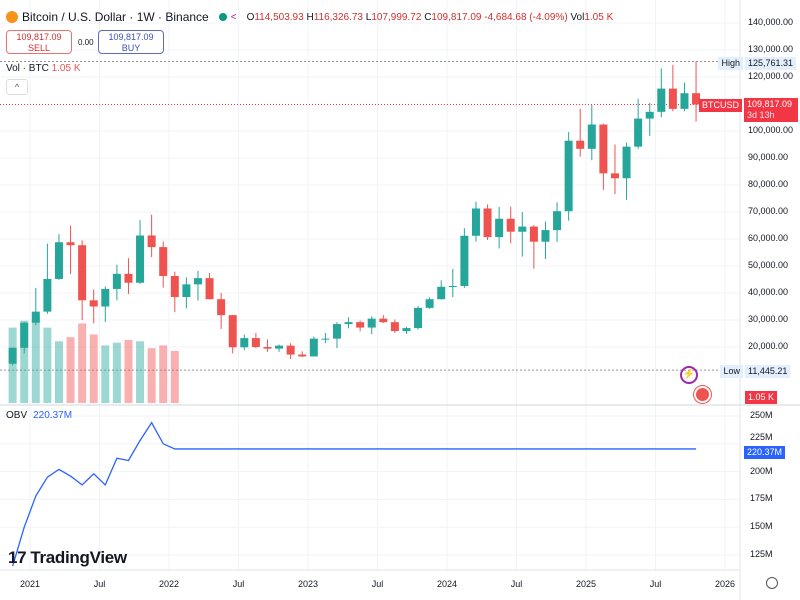 The image size is (800, 600). I want to click on obv-tick-label: 200M, so click(761, 470).